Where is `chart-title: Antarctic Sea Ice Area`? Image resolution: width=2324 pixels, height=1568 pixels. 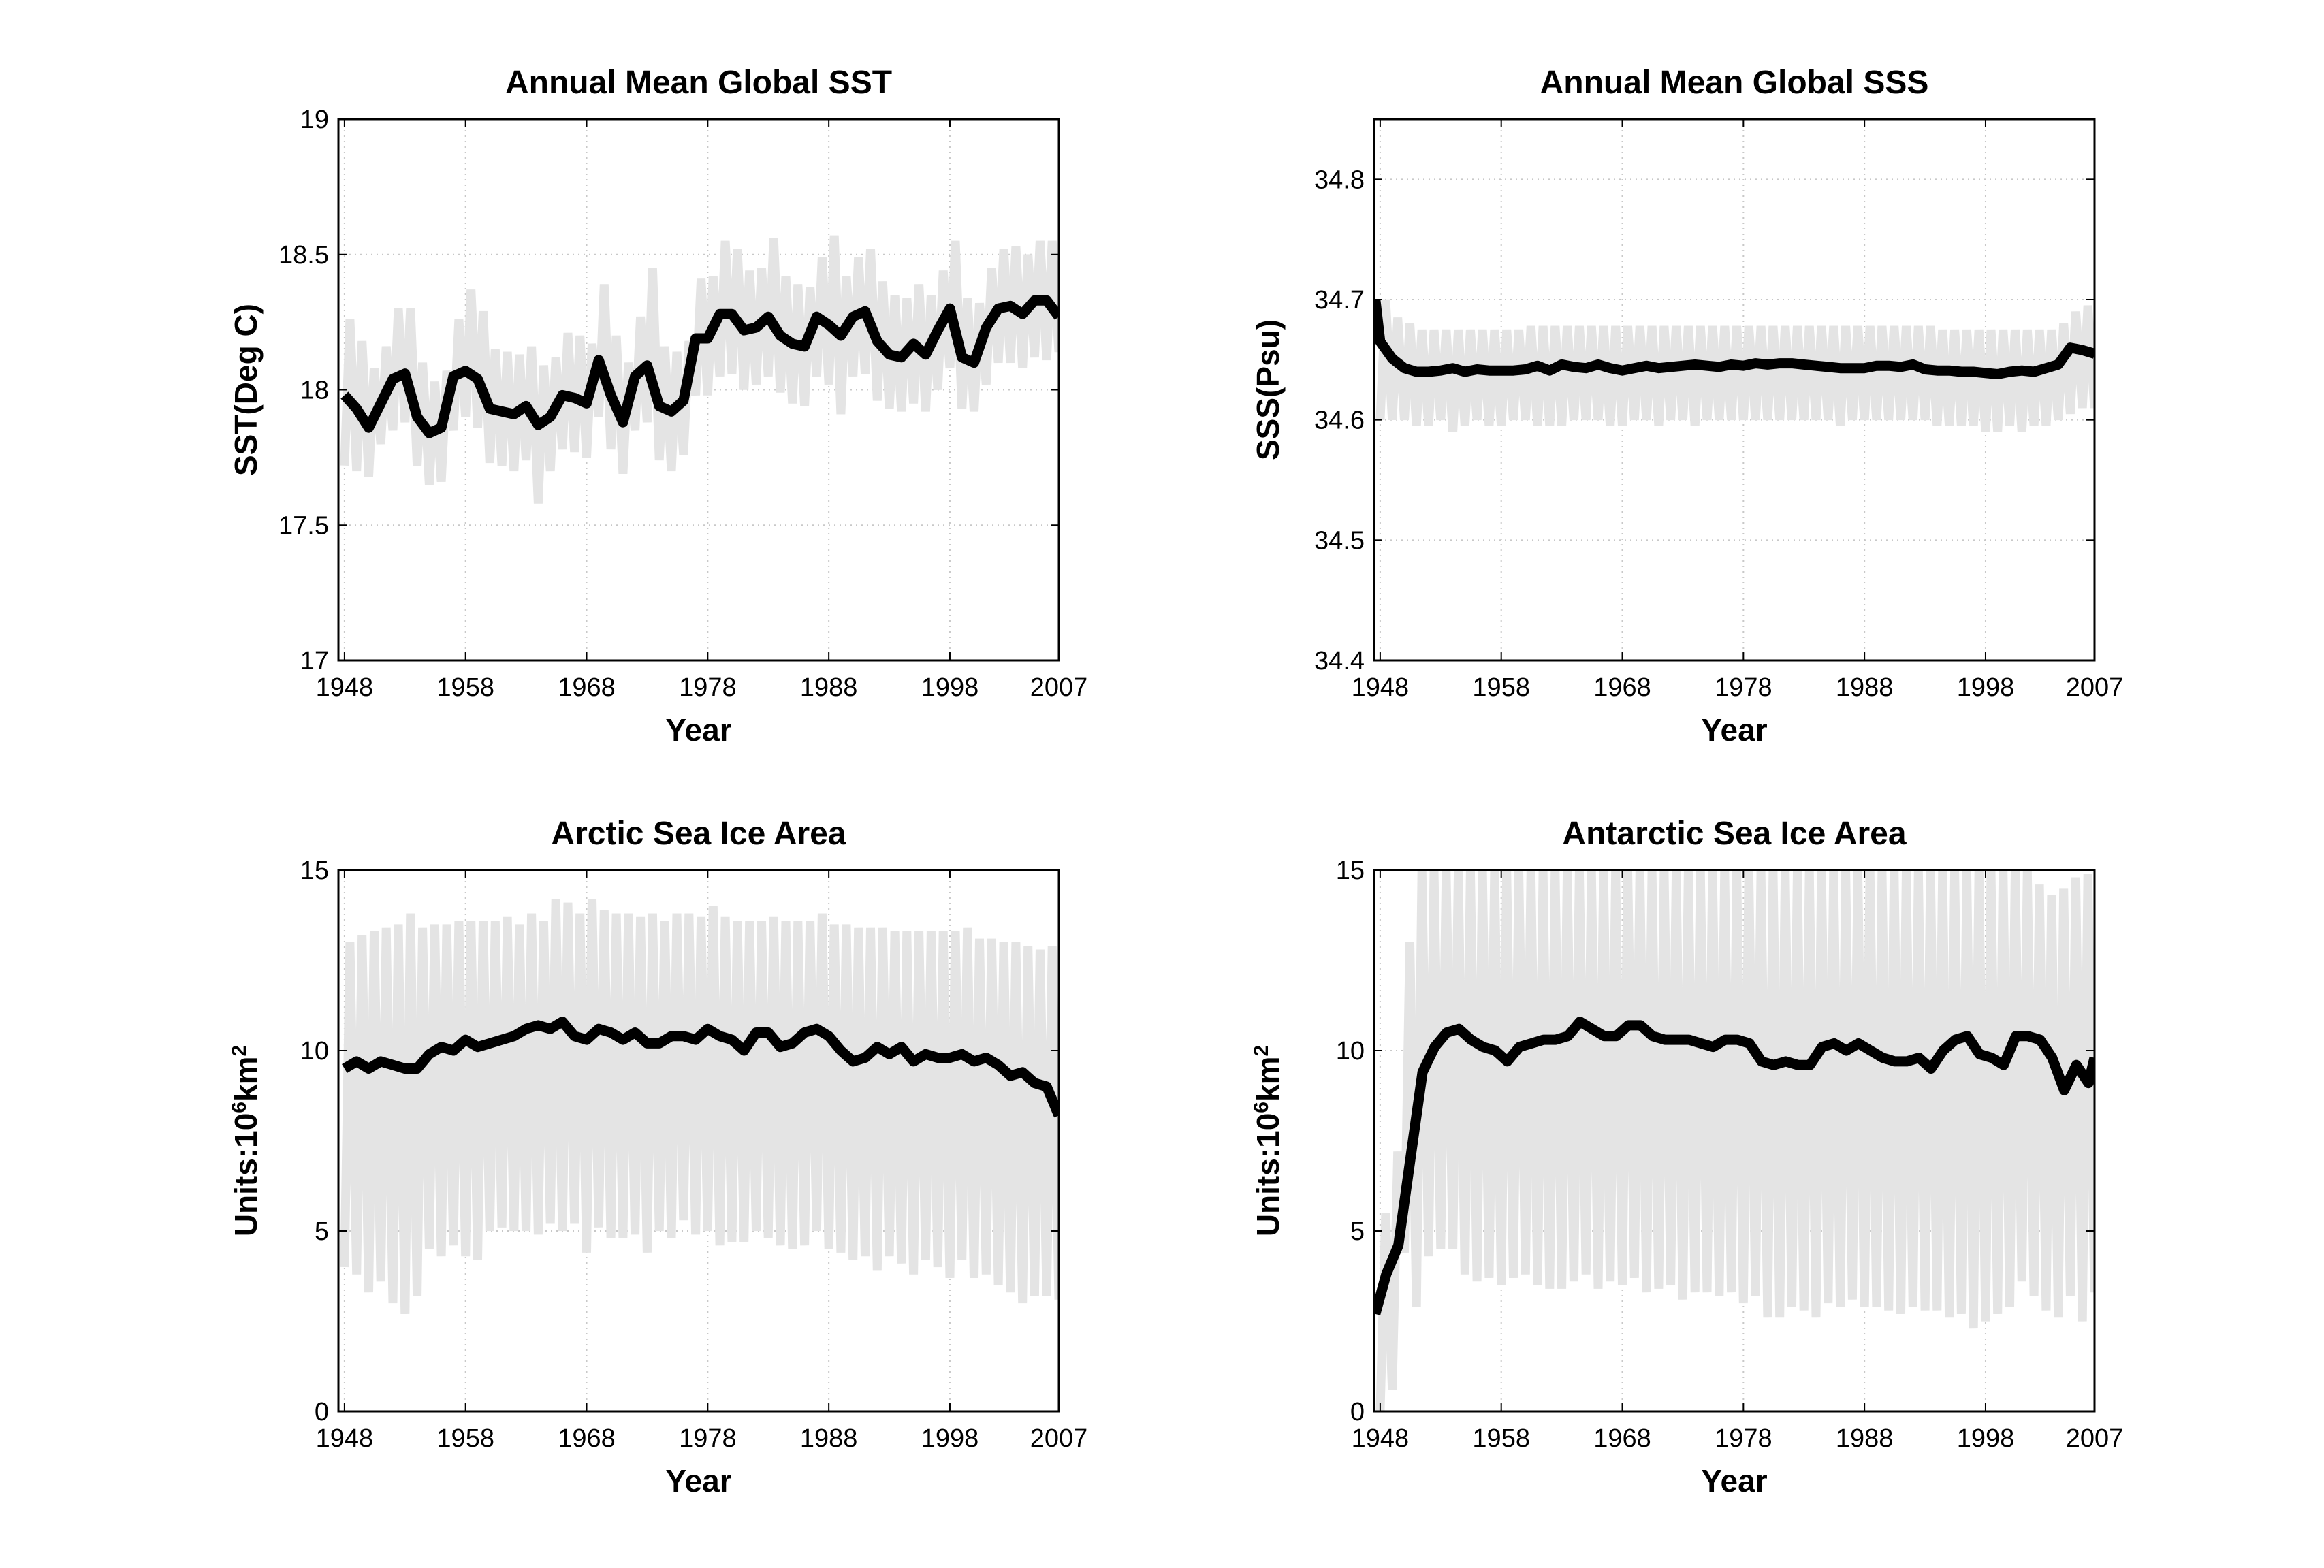 chart-title: Antarctic Sea Ice Area is located at coordinates (1734, 834).